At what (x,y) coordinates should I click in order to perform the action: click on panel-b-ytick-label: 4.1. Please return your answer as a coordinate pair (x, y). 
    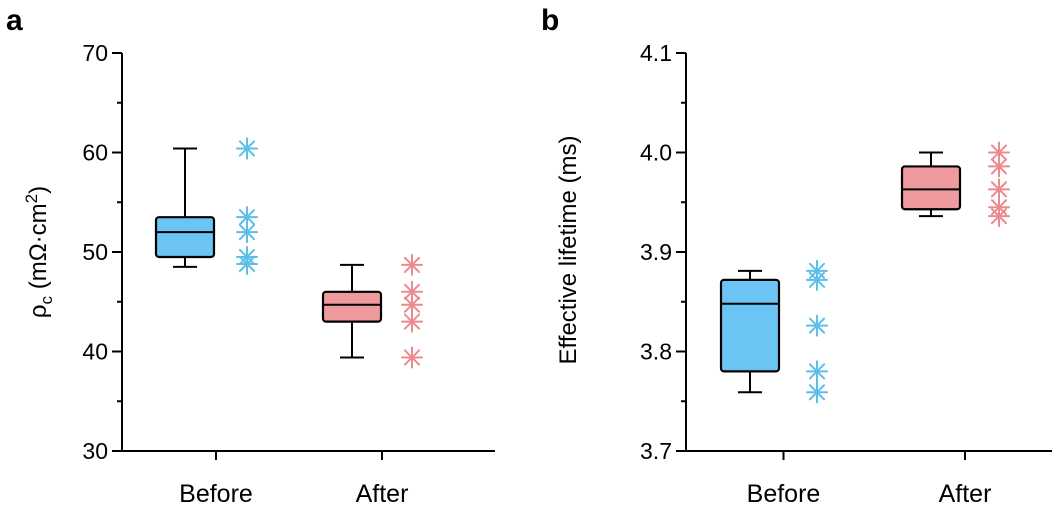
    Looking at the image, I should click on (656, 53).